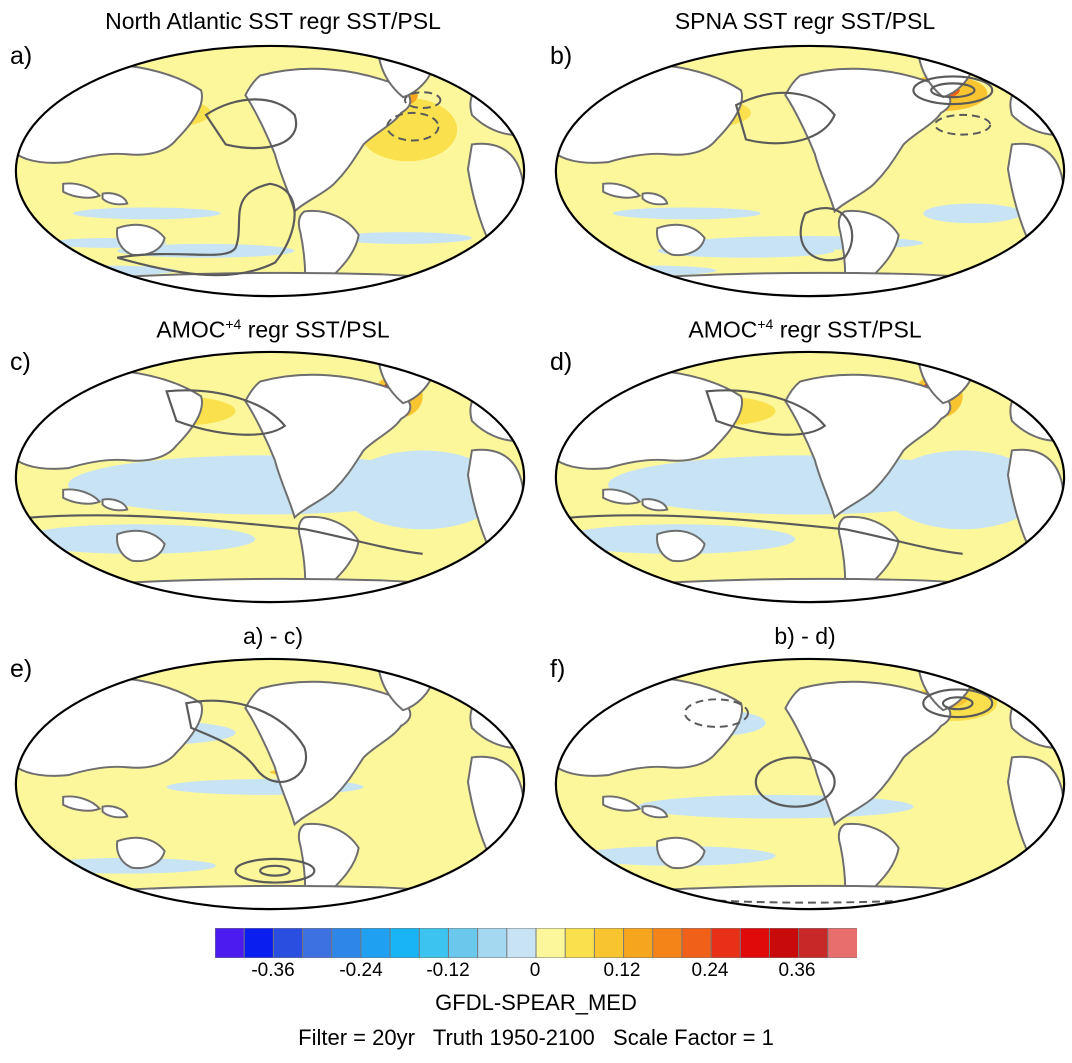 This screenshot has height=1063, width=1072. What do you see at coordinates (270, 171) in the screenshot?
I see `panel-a-map` at bounding box center [270, 171].